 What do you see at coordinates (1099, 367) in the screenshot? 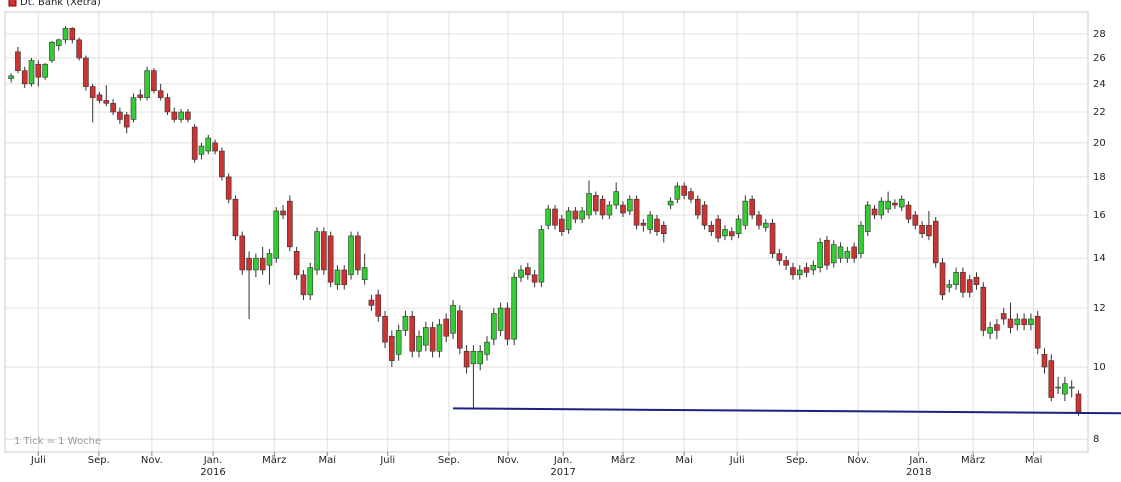
I see `y-tick-label: 10` at bounding box center [1099, 367].